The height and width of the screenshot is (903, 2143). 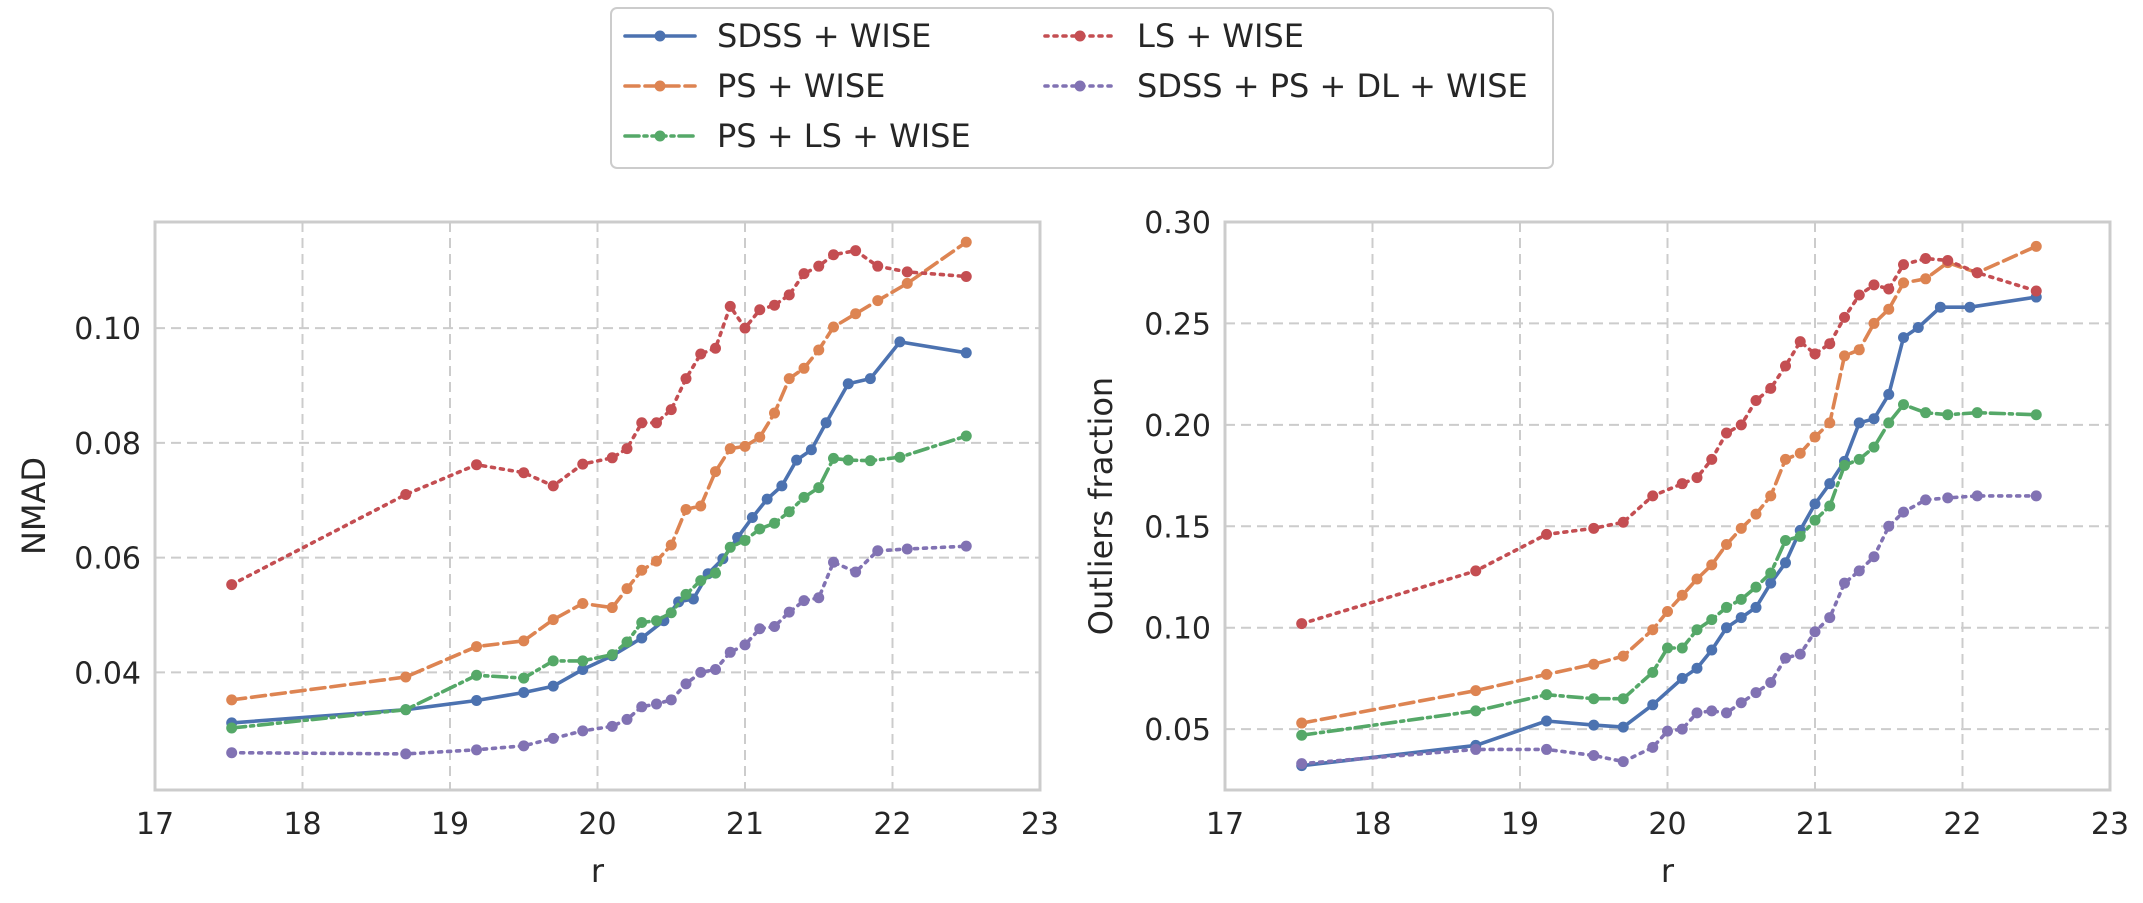 I want to click on y-tick-label: 0.05, so click(x=1177, y=730).